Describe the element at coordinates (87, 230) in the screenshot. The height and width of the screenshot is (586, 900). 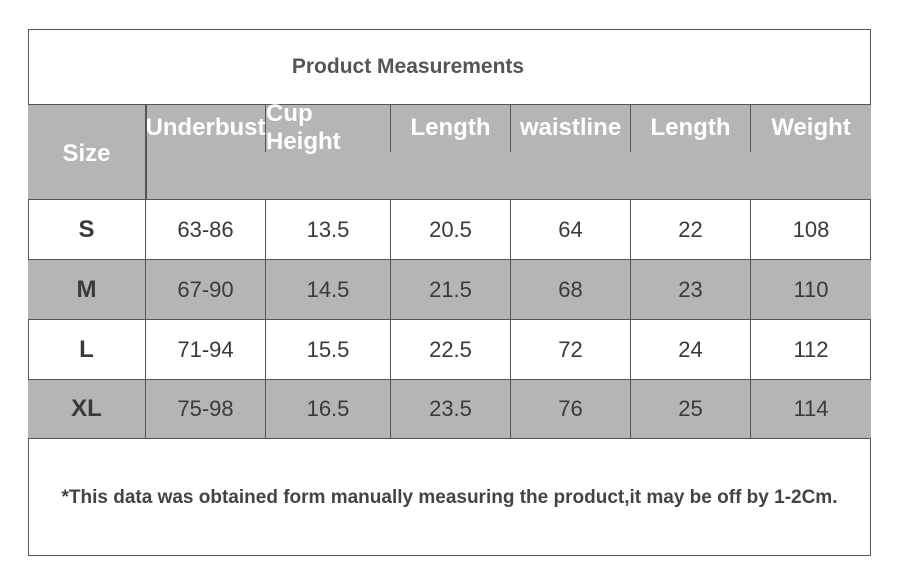
I see `size-cell: S` at that location.